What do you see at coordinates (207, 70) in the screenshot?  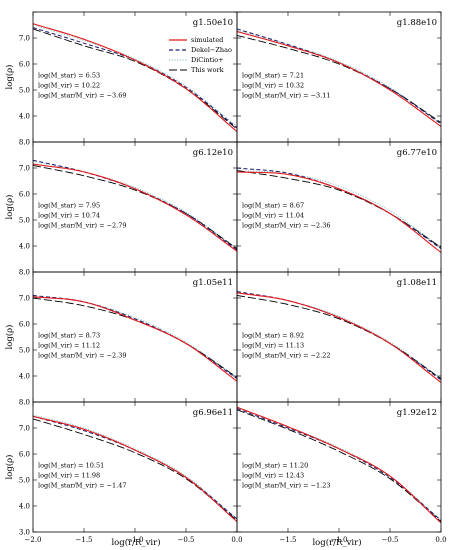 I see `legend-label: This work` at bounding box center [207, 70].